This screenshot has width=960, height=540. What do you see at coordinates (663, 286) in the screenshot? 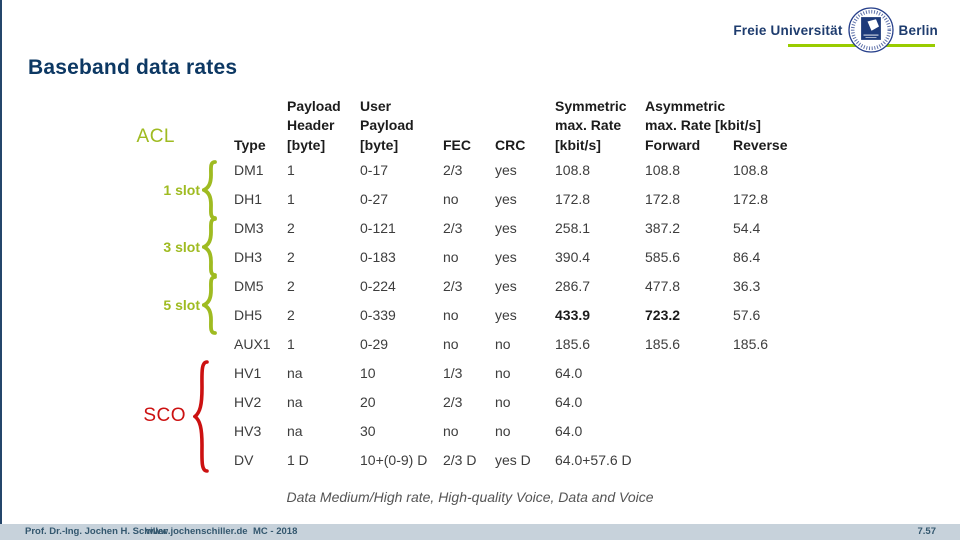
I see `table-cell: 477.8` at bounding box center [663, 286].